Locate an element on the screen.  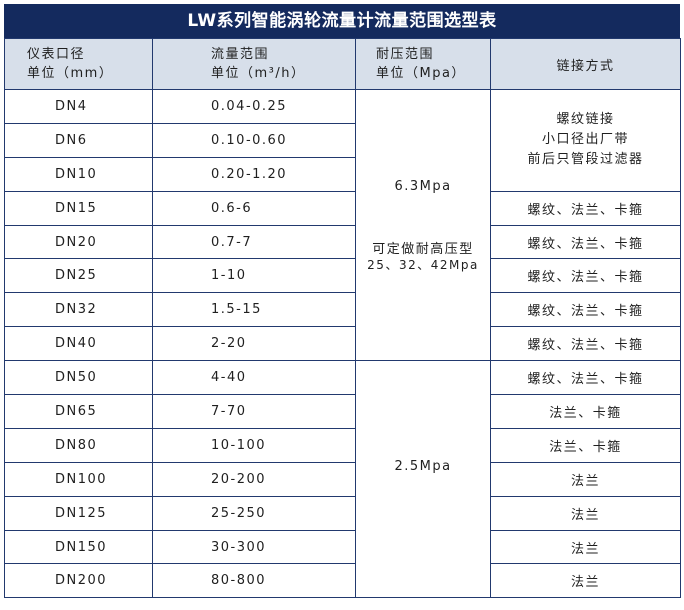
table-row: DN65 7-70 法兰、卡箍 is located at coordinates (342, 411).